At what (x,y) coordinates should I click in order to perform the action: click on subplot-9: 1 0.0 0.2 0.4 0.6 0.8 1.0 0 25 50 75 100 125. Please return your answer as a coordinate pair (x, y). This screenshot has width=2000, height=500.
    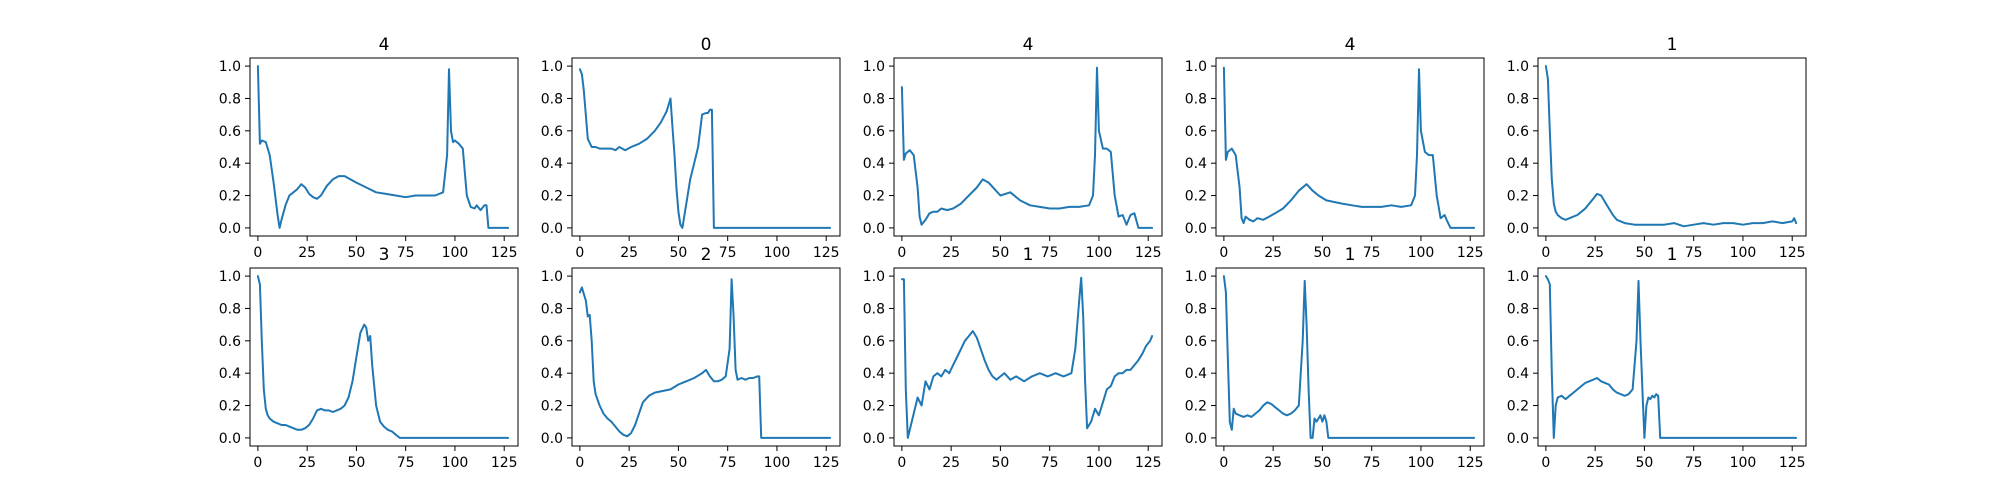
    Looking at the image, I should click on (1335, 358).